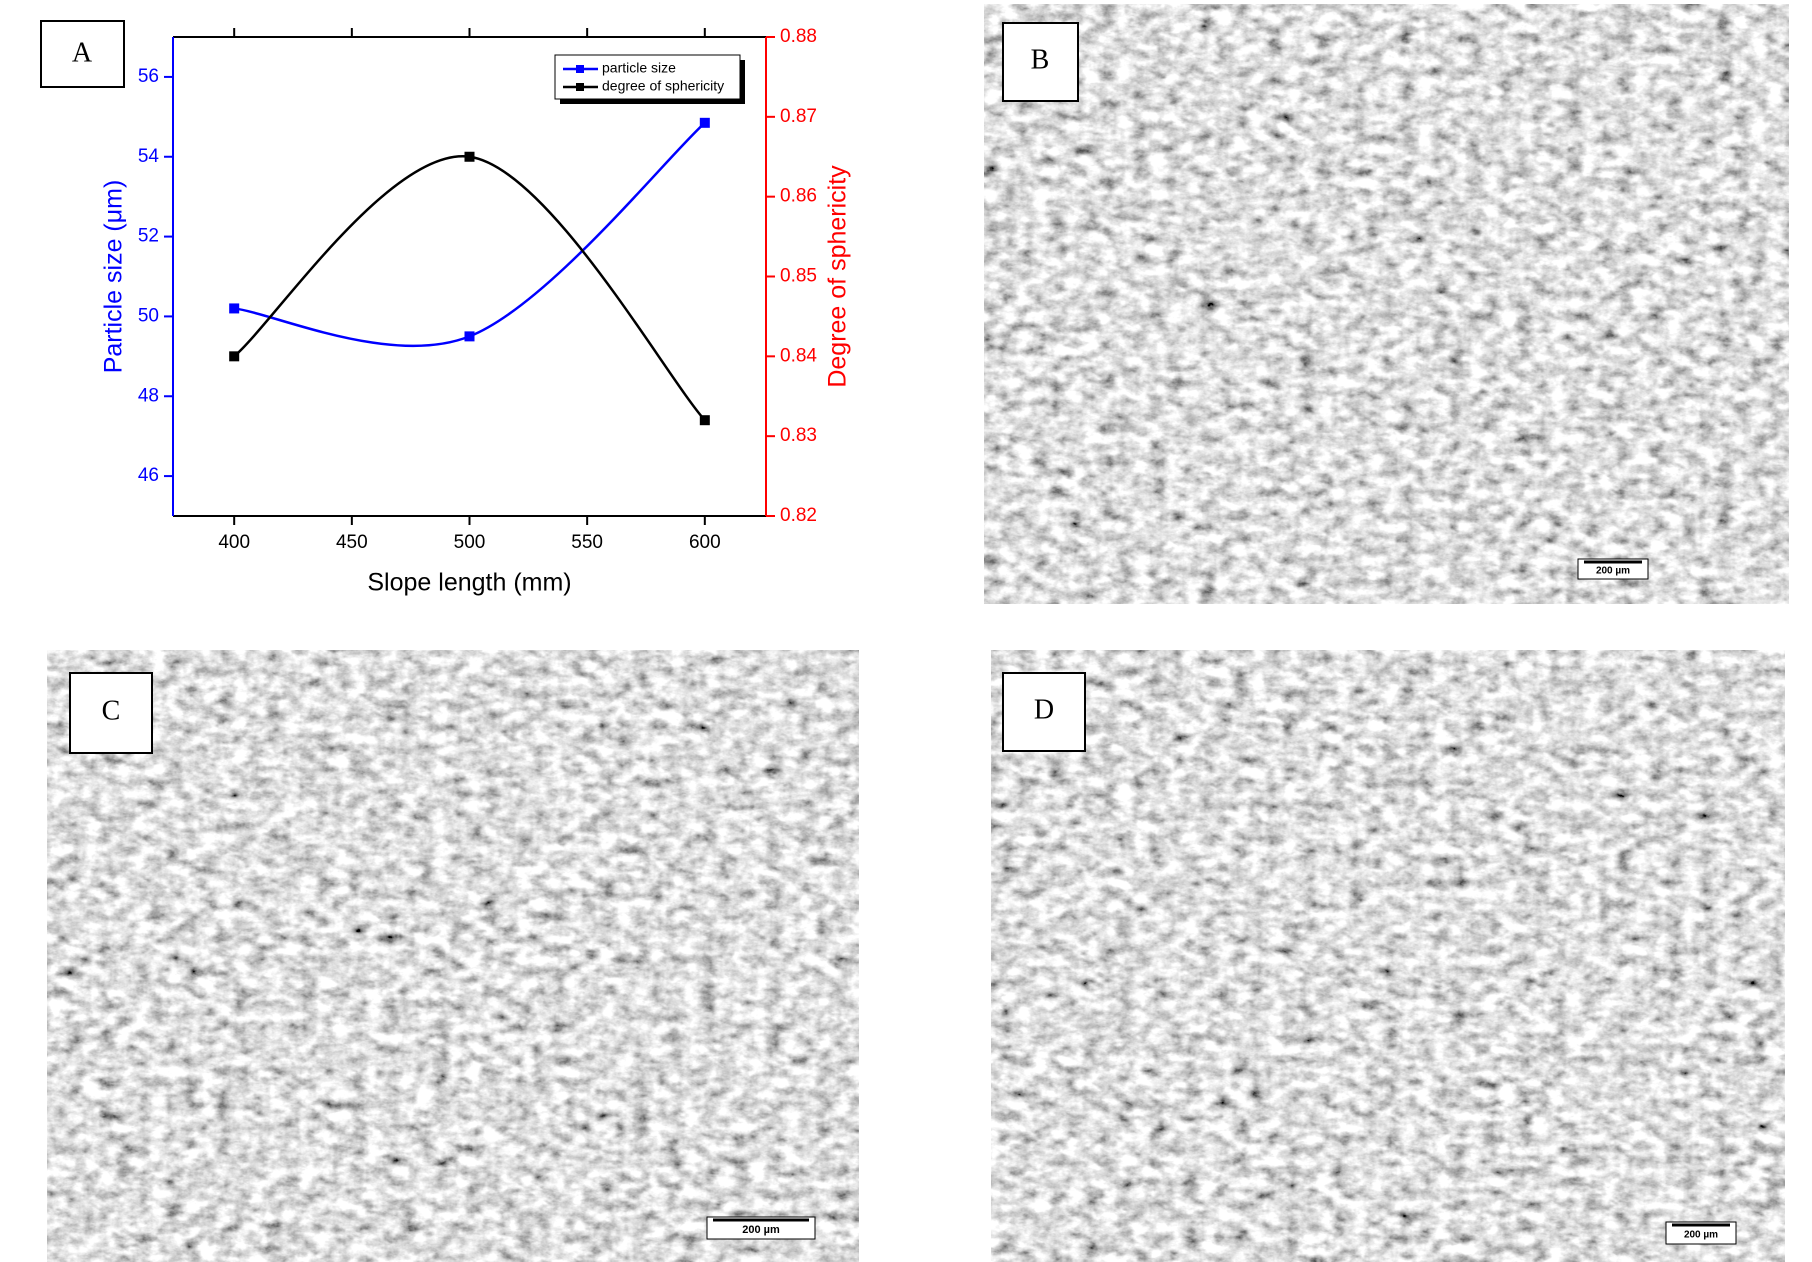 The width and height of the screenshot is (1812, 1262). Describe the element at coordinates (148, 475) in the screenshot. I see `y-tick-label: 46` at that location.